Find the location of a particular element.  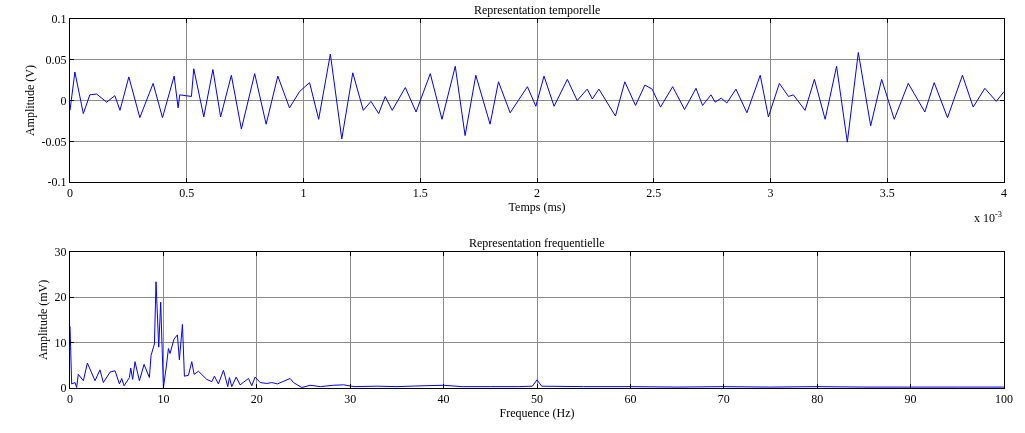

x-tick-label: 1.5 is located at coordinates (420, 193).